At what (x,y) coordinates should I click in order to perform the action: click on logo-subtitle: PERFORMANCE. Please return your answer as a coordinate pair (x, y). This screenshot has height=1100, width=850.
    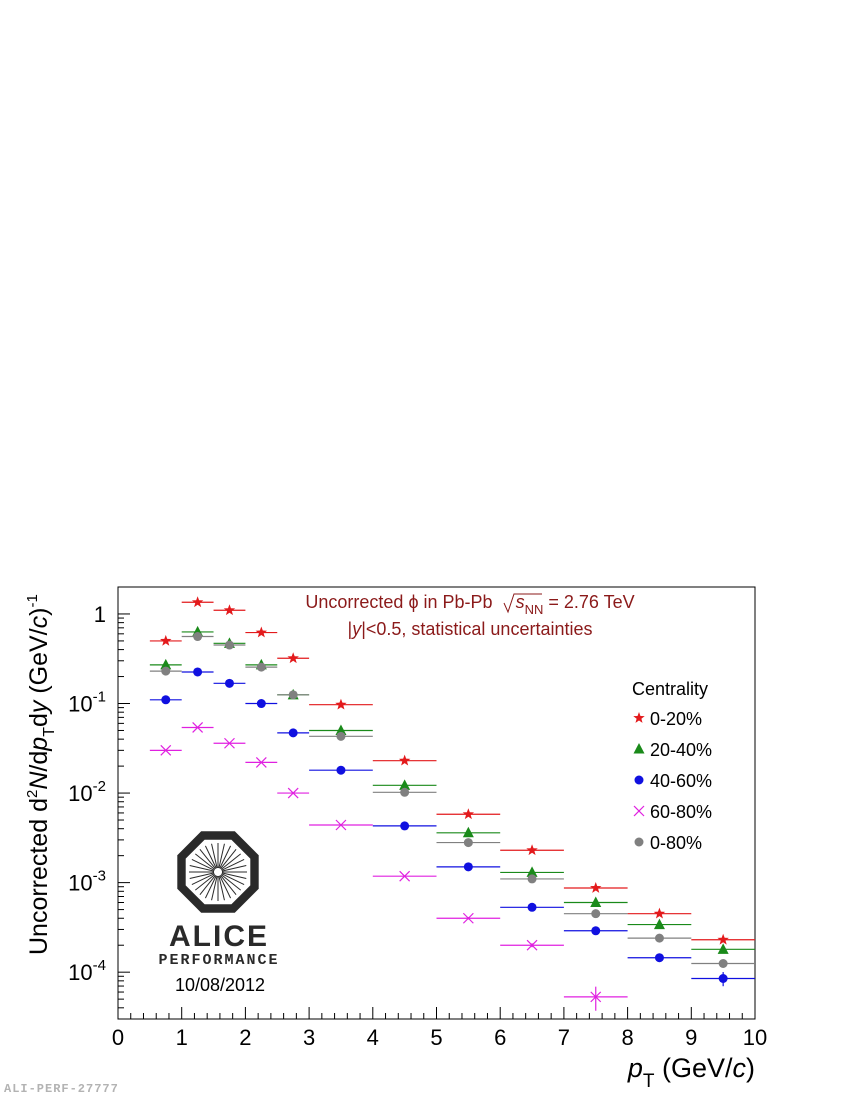
    Looking at the image, I should click on (218, 960).